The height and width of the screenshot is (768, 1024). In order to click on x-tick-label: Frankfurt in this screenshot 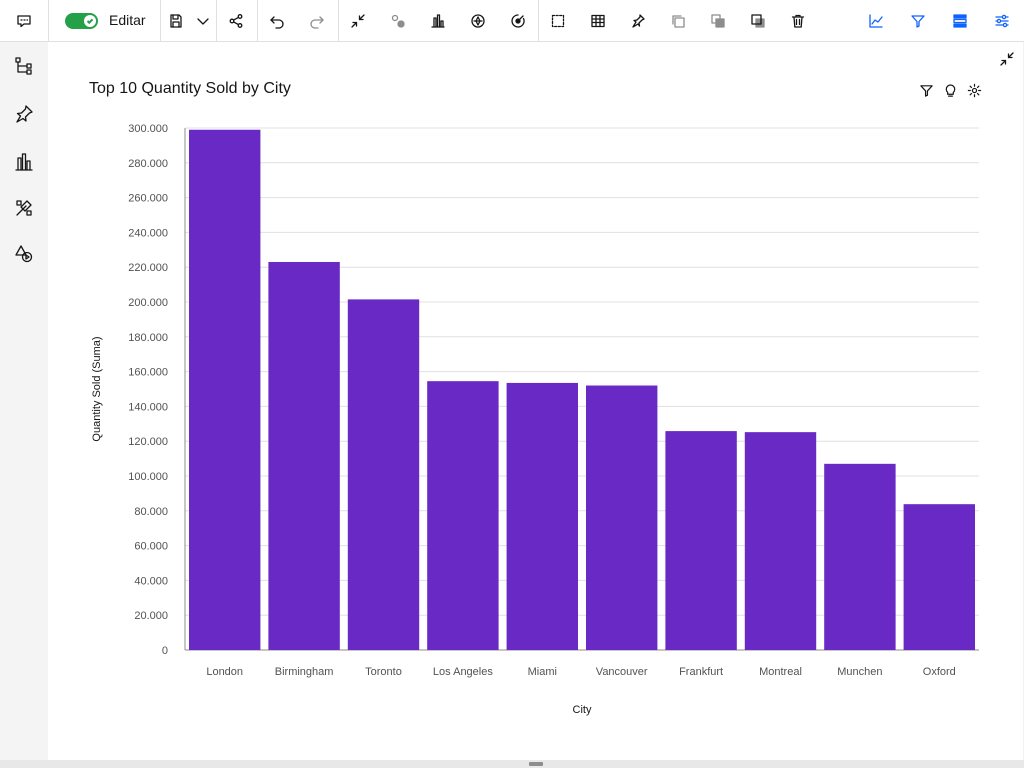, I will do `click(701, 672)`.